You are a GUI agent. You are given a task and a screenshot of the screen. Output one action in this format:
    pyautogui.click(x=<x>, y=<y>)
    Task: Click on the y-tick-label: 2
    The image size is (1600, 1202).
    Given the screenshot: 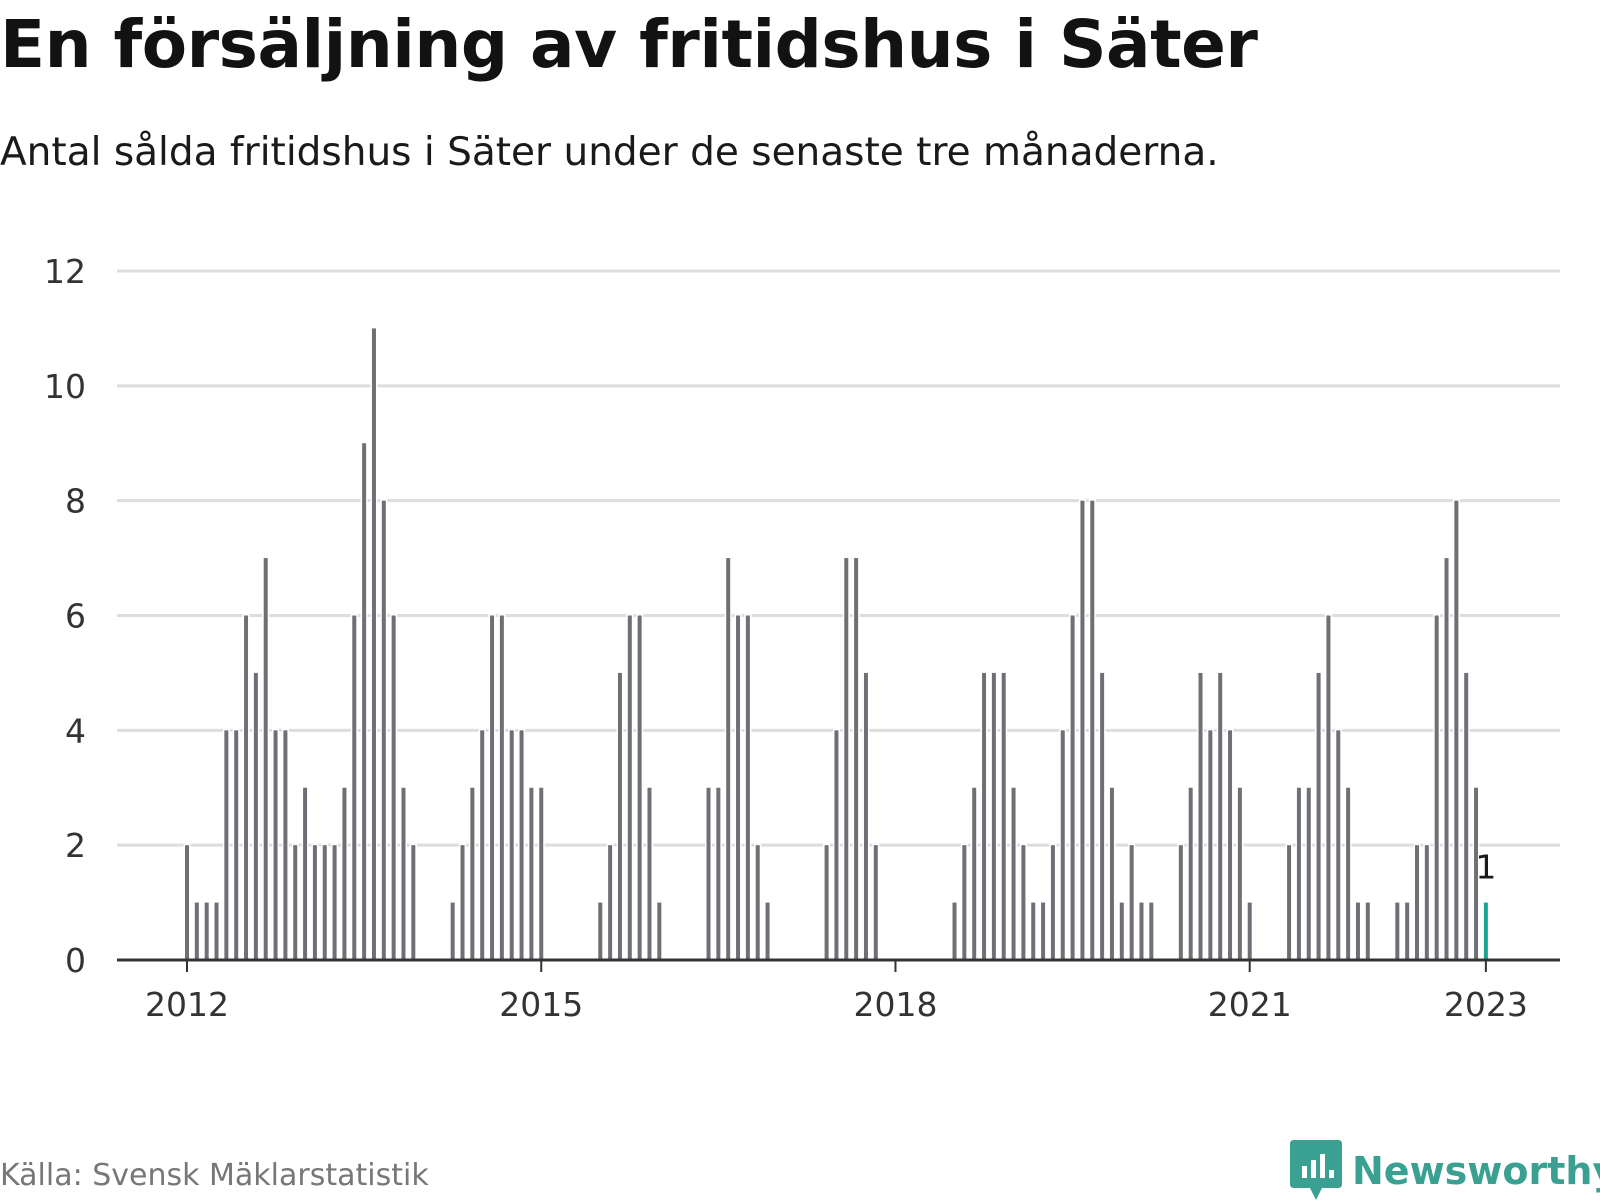 What is the action you would take?
    pyautogui.click(x=75, y=845)
    